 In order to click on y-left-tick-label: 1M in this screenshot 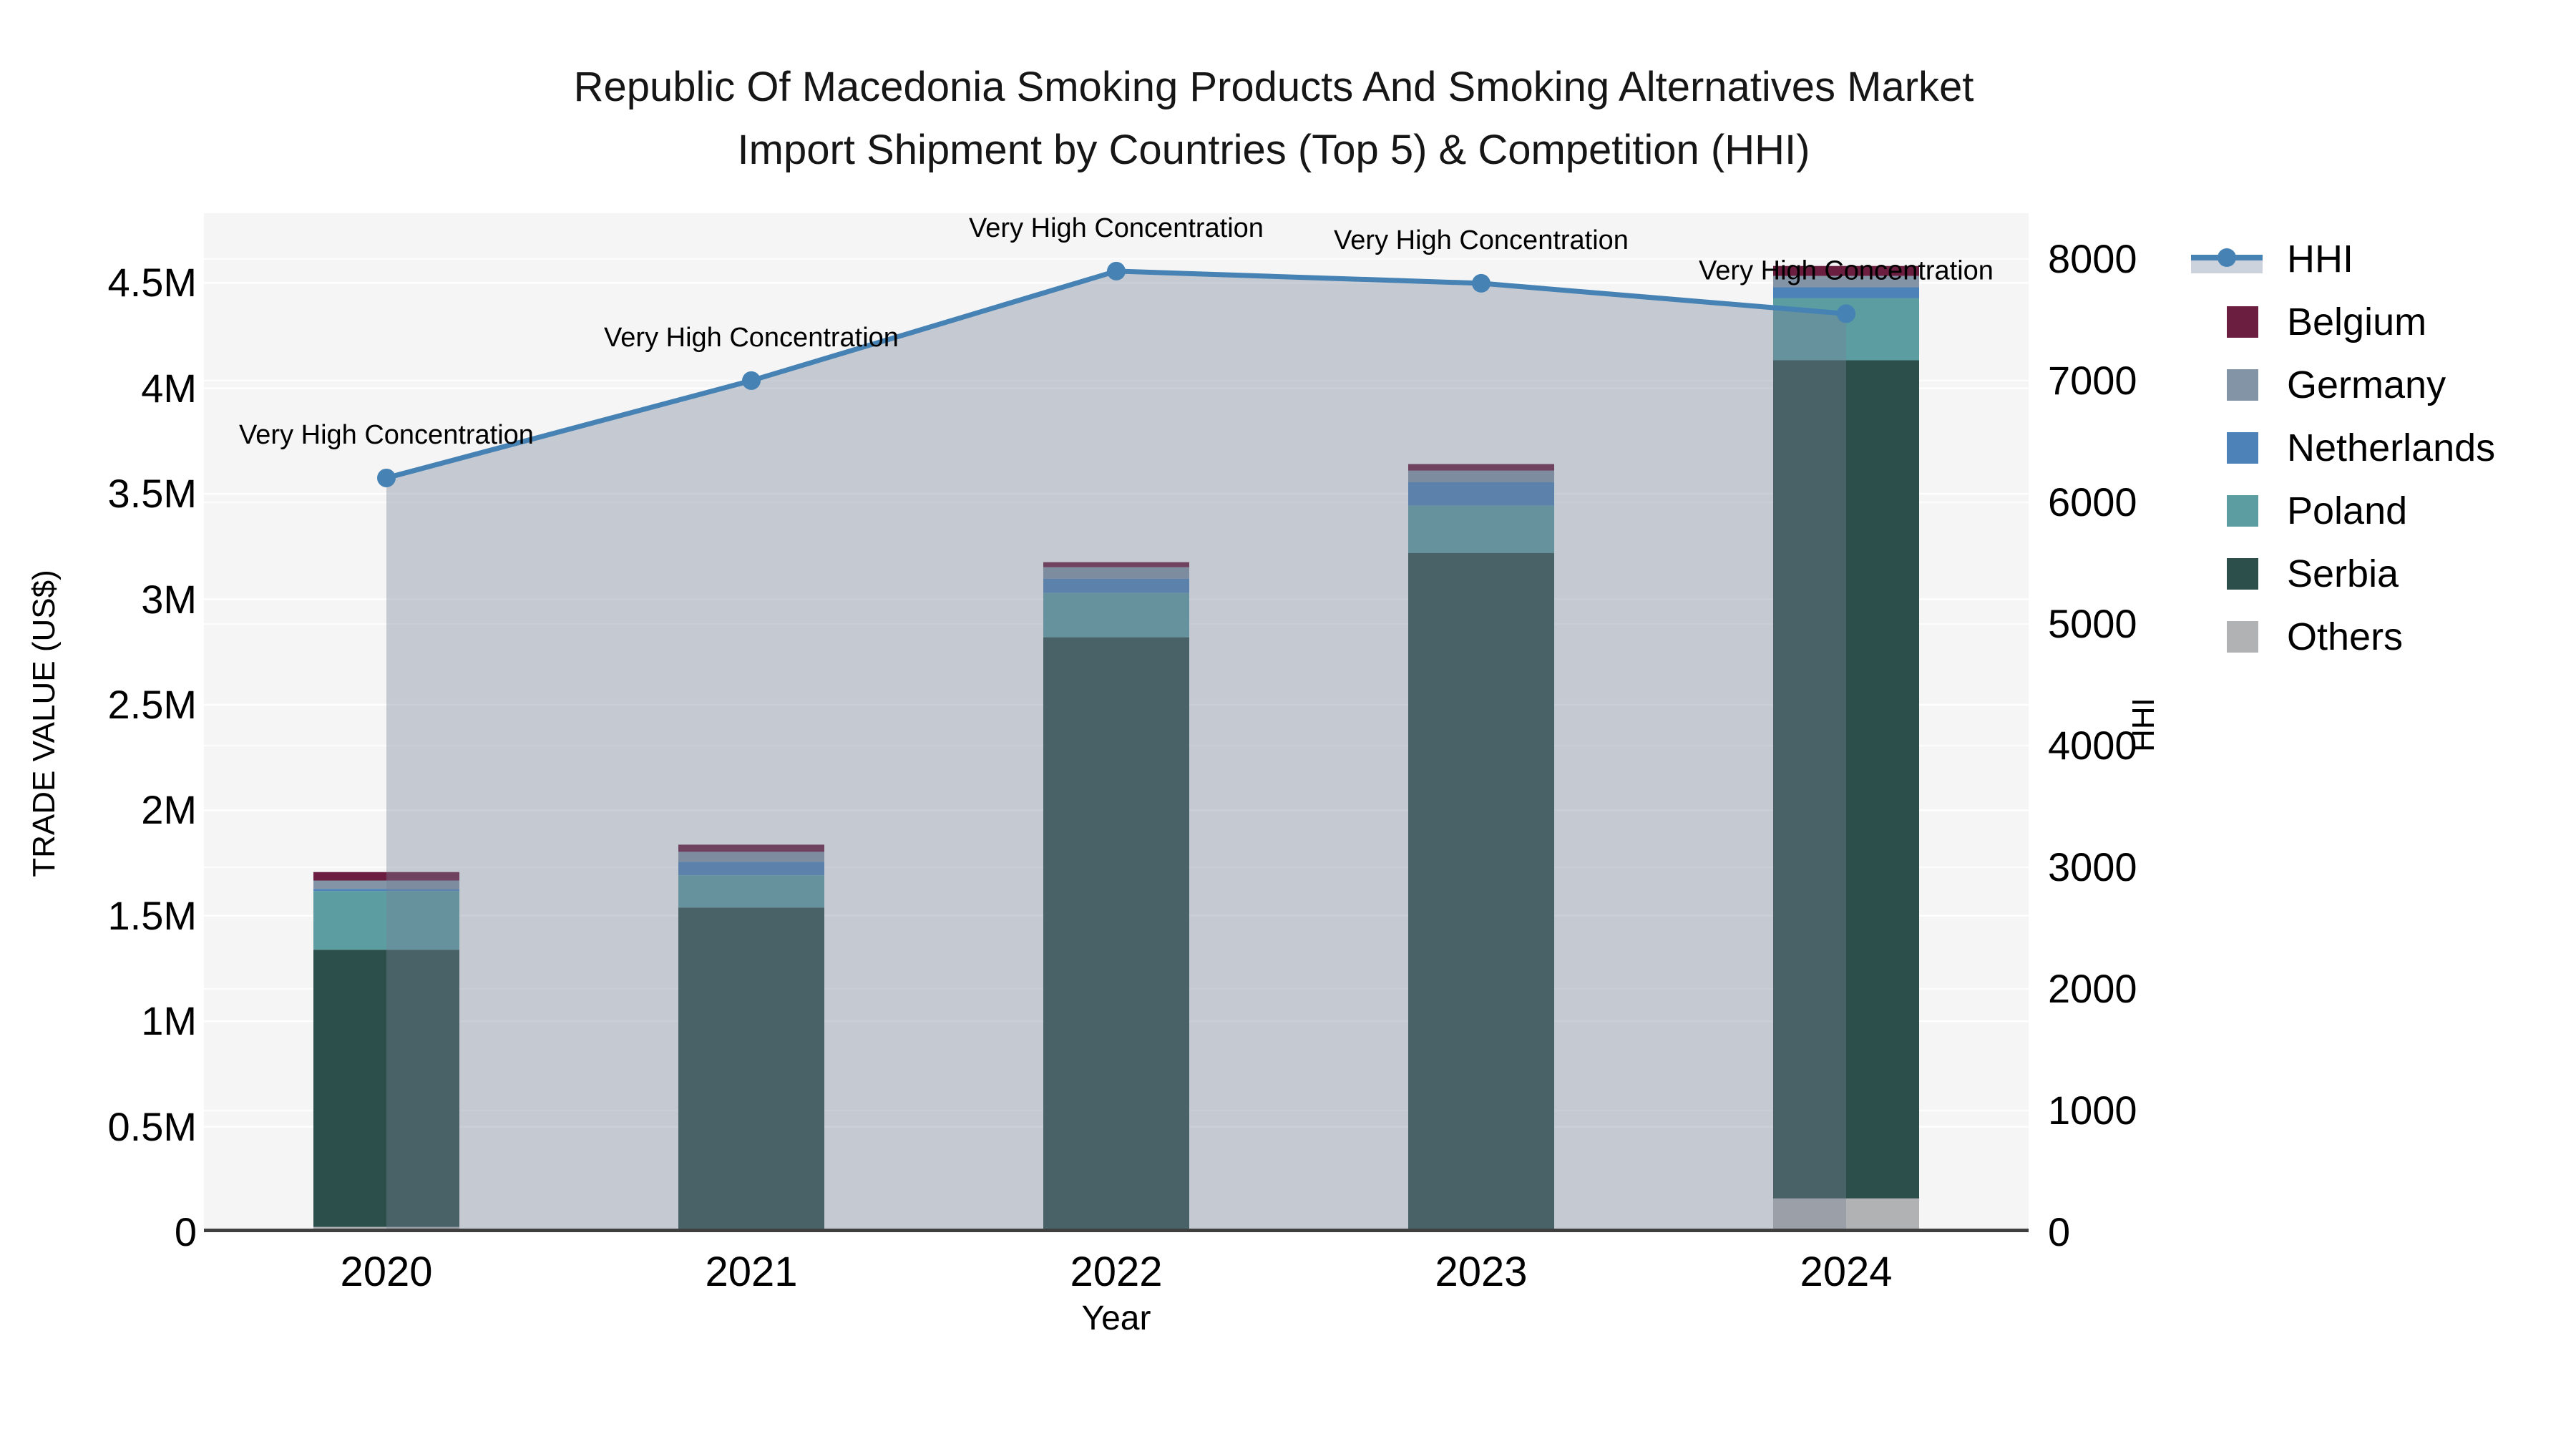, I will do `click(169, 1021)`.